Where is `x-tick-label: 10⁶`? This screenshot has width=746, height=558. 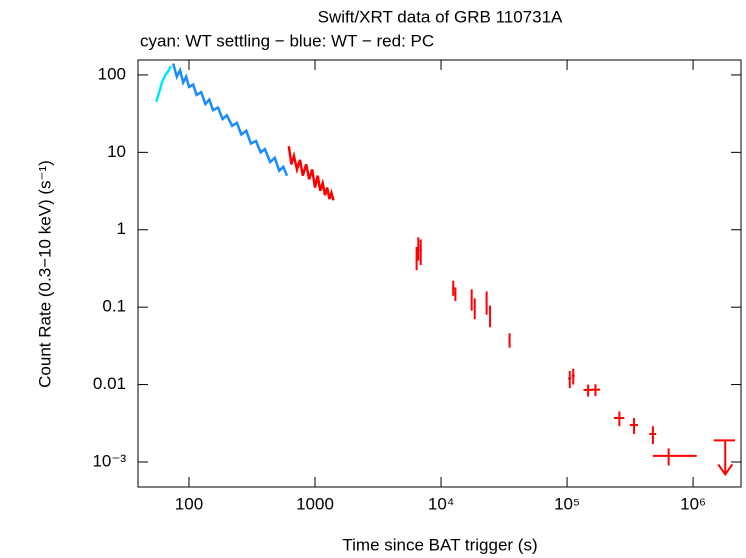
x-tick-label: 10⁶ is located at coordinates (693, 503).